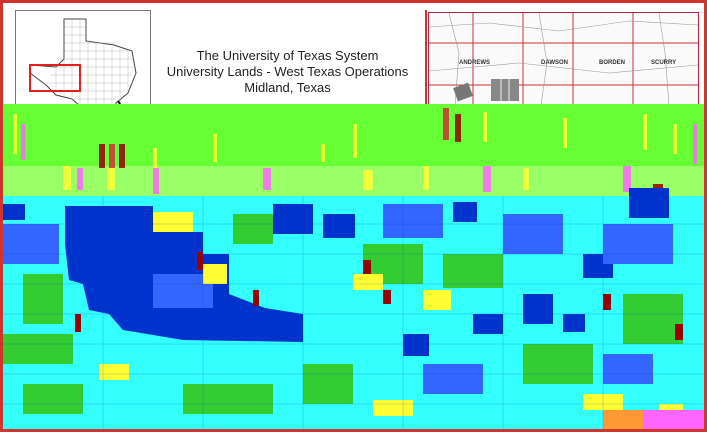 The image size is (707, 432). I want to click on county-label: DAWSON, so click(554, 63).